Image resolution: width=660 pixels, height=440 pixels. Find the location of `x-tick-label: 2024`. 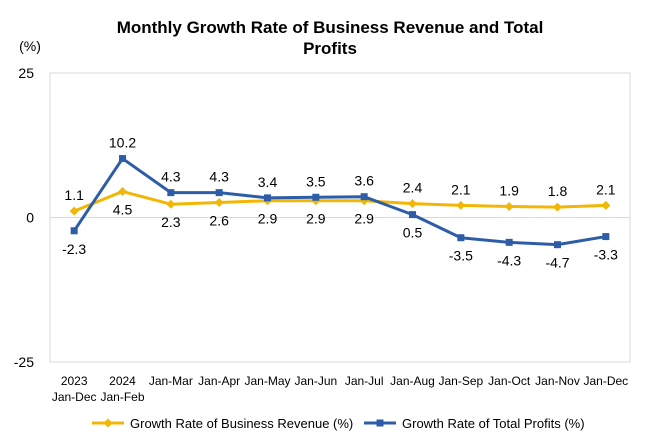

x-tick-label: 2024 is located at coordinates (122, 381).